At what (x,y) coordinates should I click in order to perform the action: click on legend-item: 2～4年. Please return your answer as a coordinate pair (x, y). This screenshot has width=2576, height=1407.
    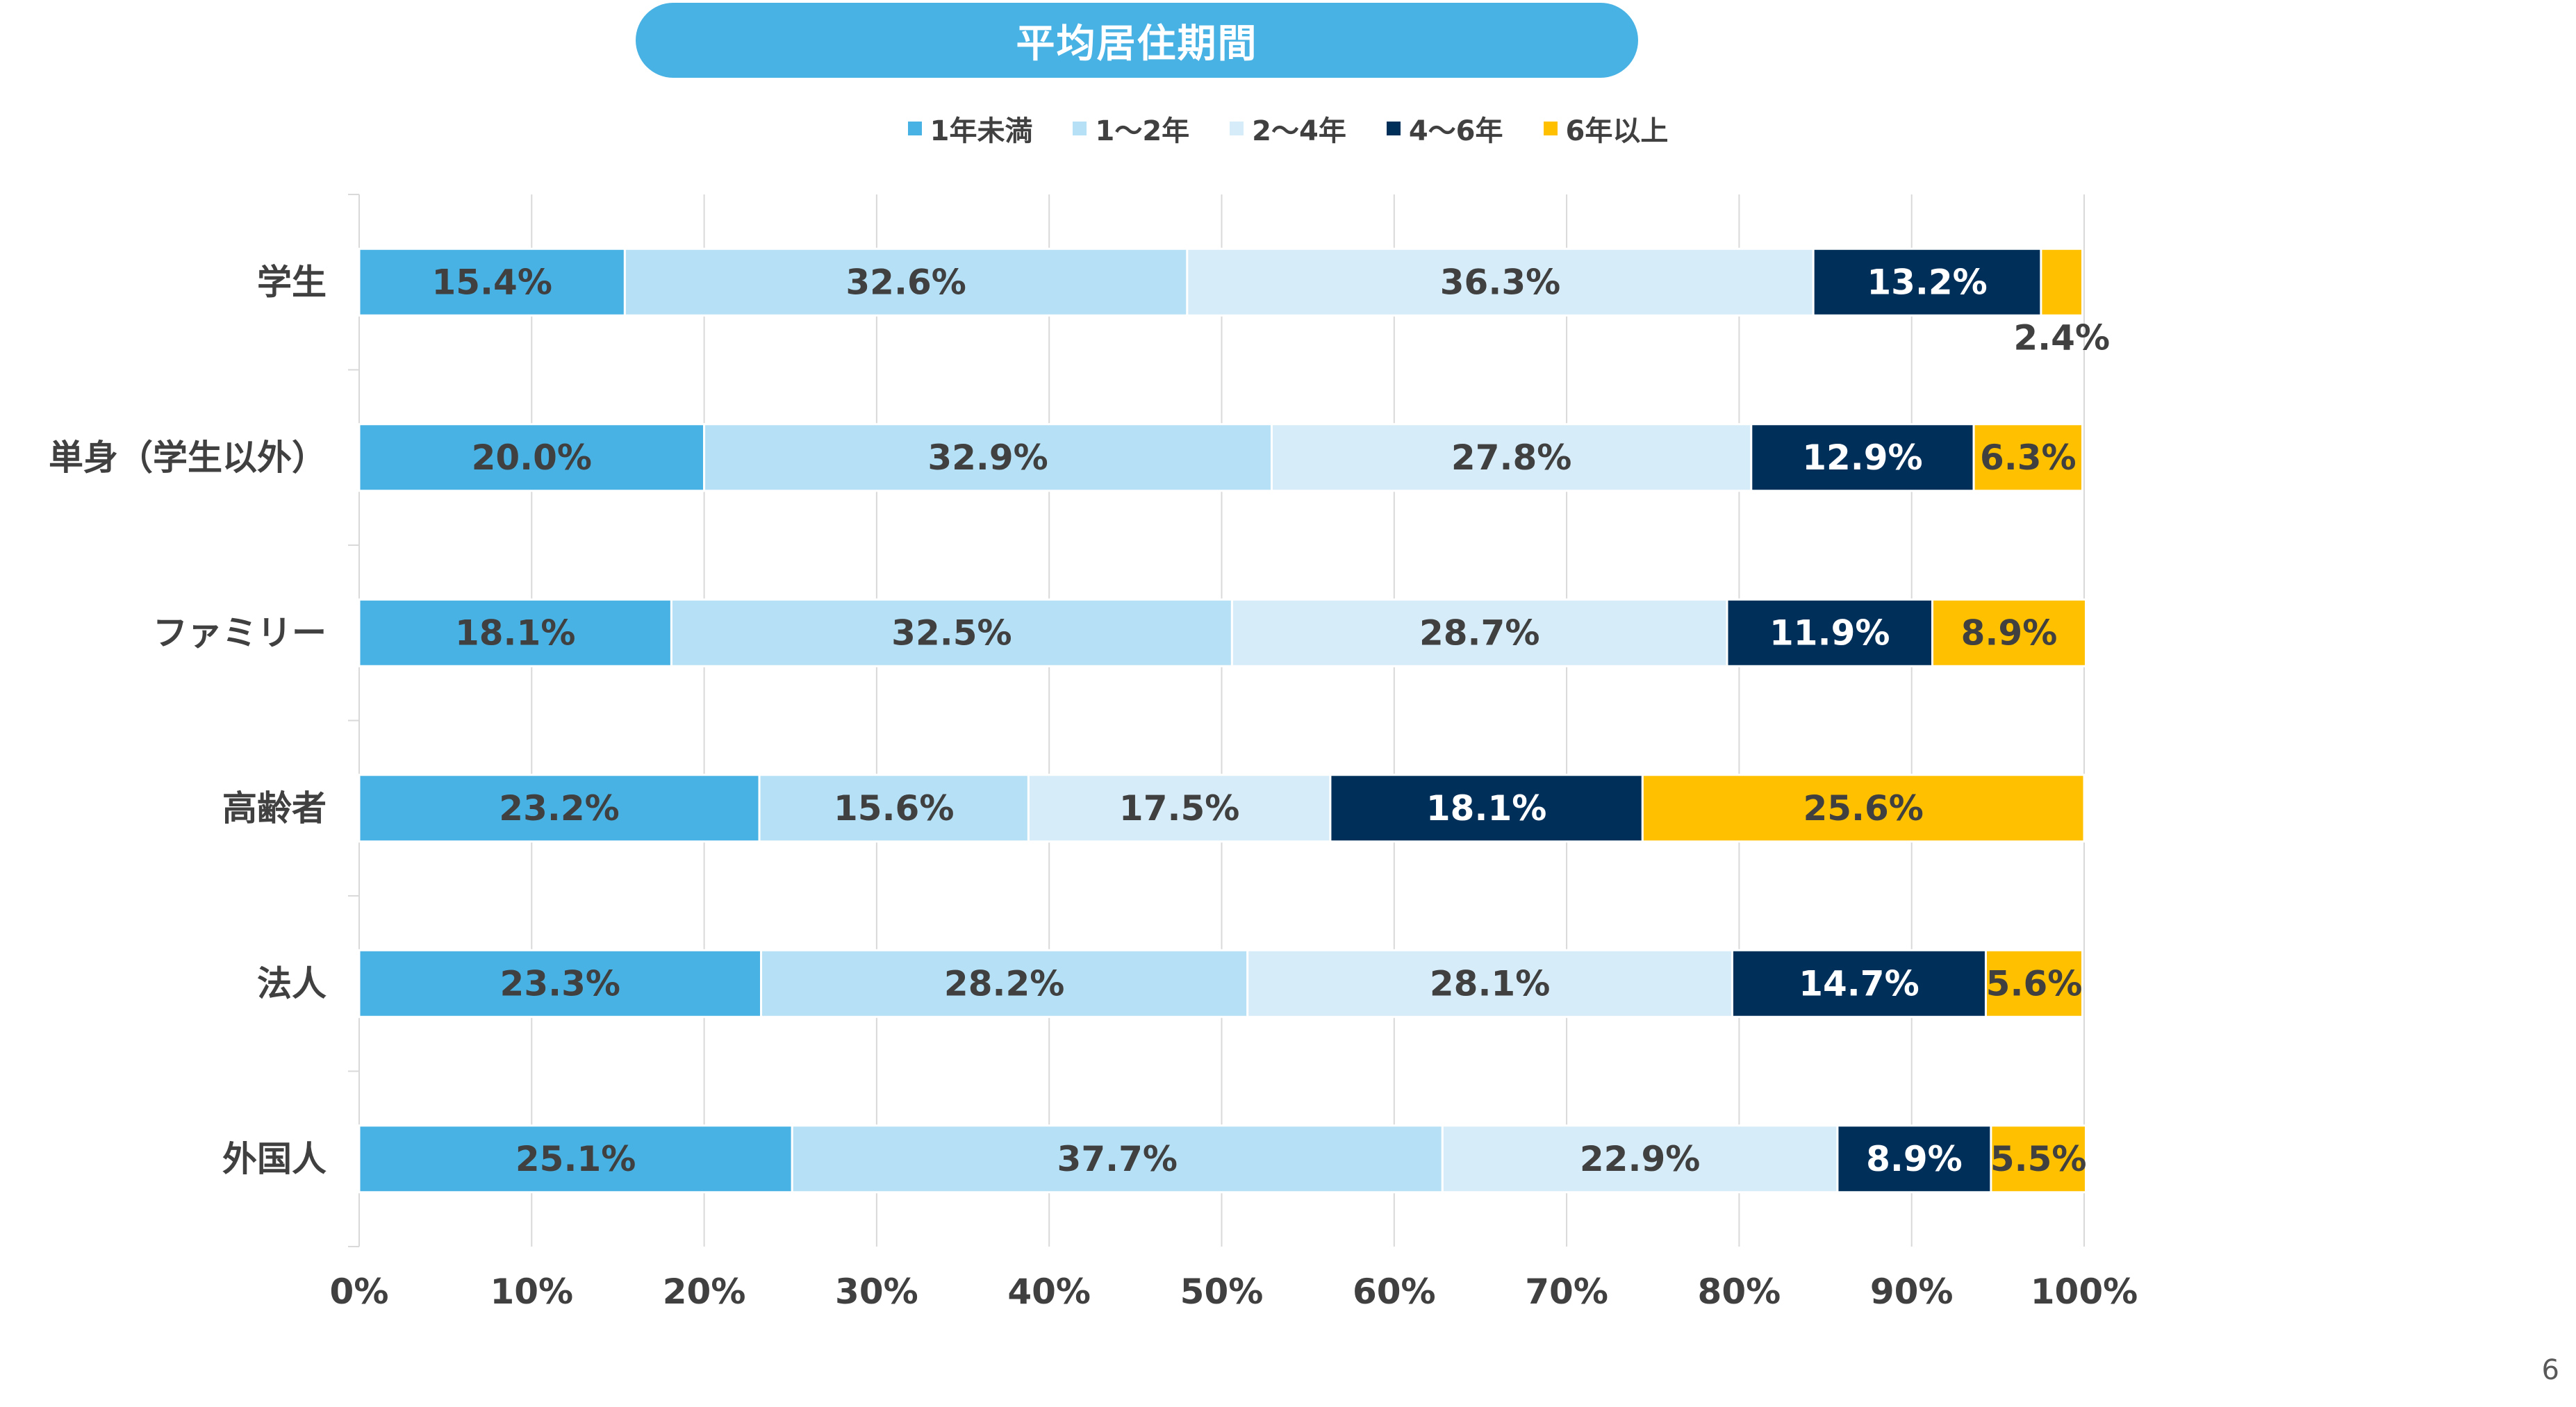
    Looking at the image, I should click on (1288, 128).